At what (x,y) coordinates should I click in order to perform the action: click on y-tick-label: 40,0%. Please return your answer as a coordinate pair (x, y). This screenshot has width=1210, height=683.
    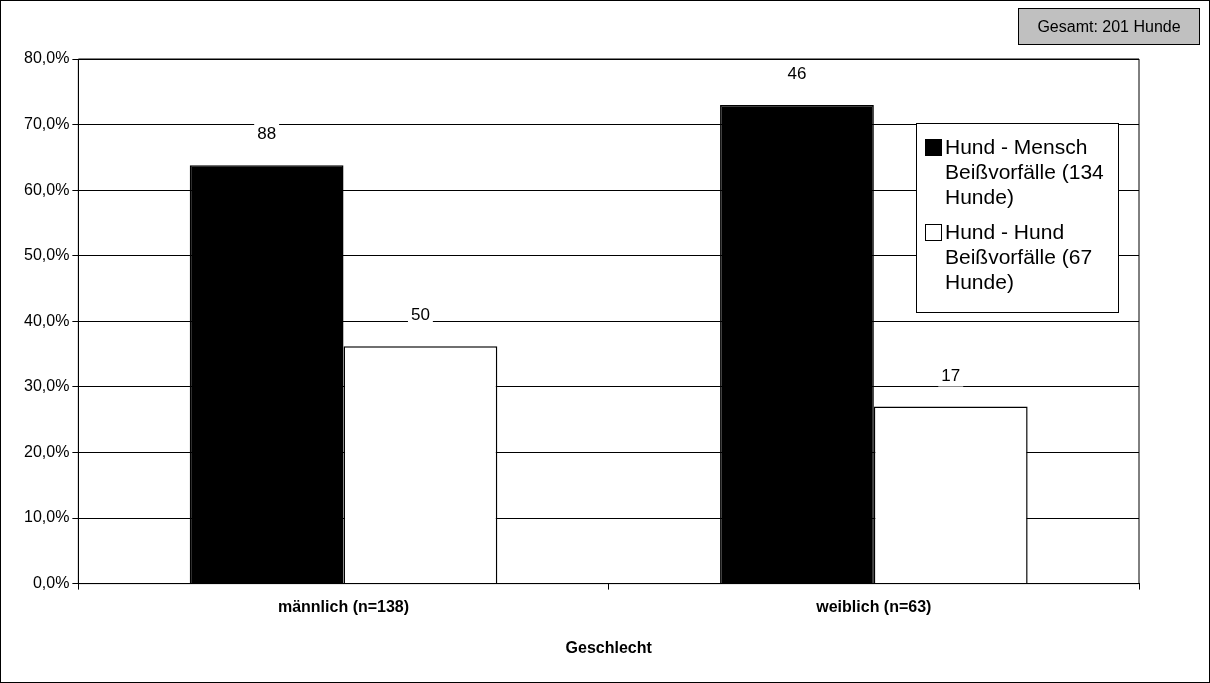
    Looking at the image, I should click on (46, 320).